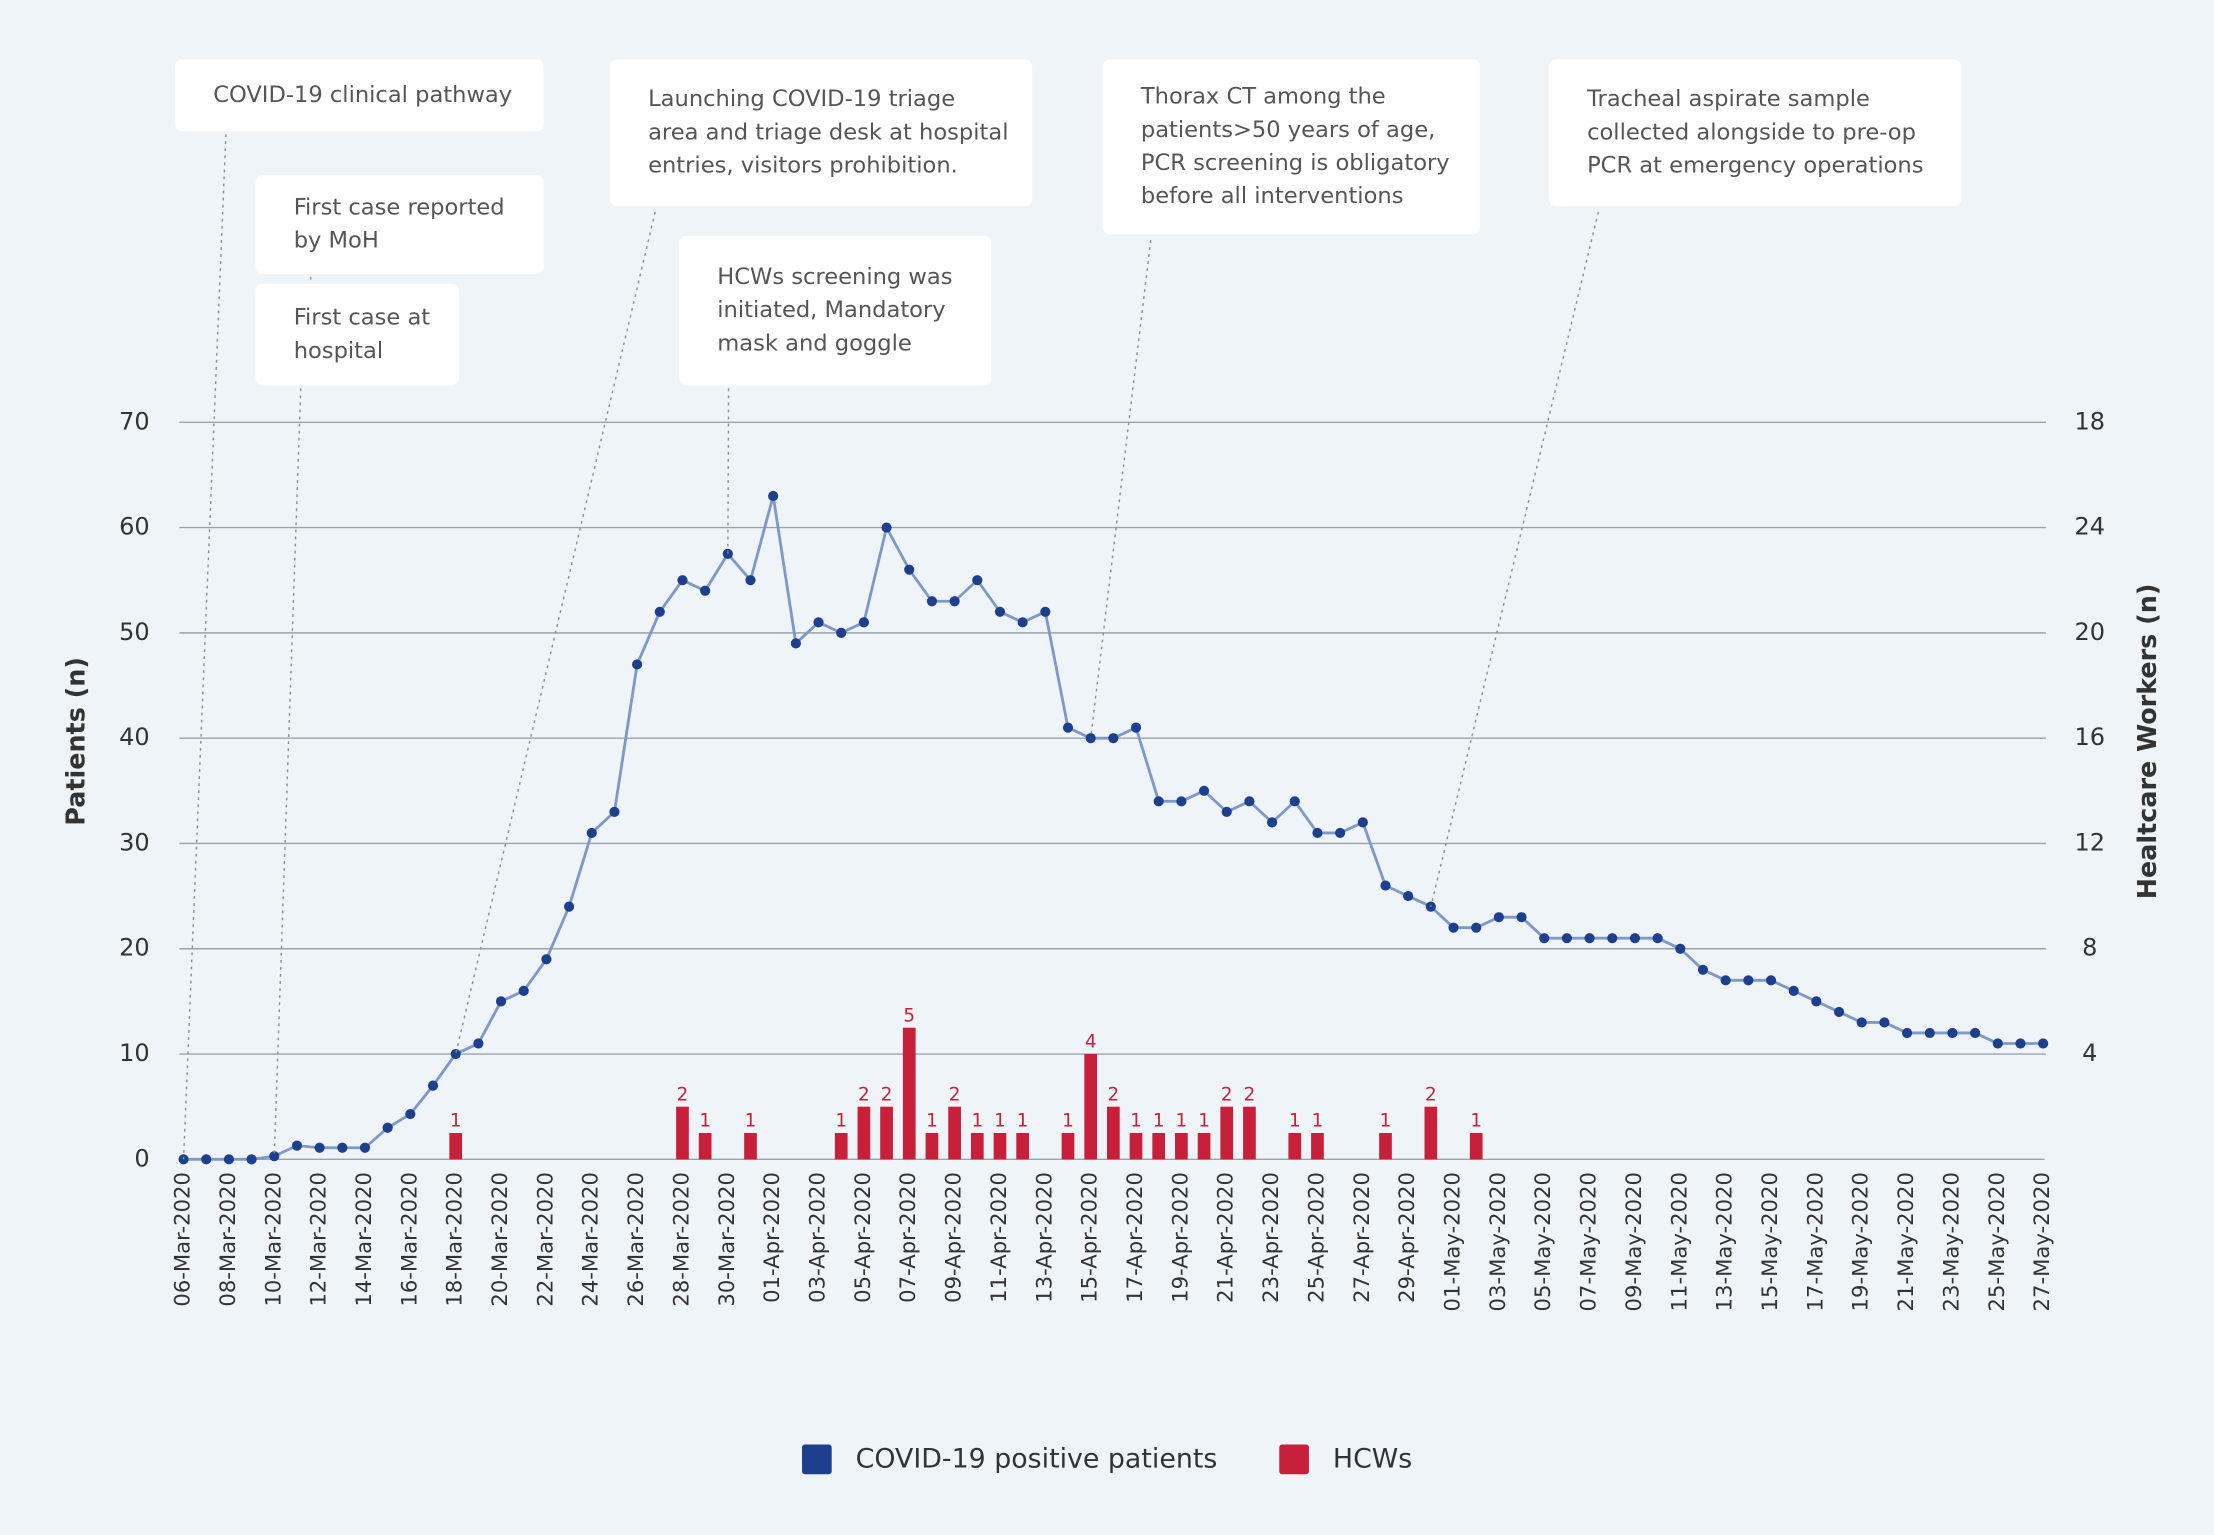 This screenshot has height=1535, width=2214. Describe the element at coordinates (1905, 1241) in the screenshot. I see `x-tick-label: 21-May-2020` at that location.